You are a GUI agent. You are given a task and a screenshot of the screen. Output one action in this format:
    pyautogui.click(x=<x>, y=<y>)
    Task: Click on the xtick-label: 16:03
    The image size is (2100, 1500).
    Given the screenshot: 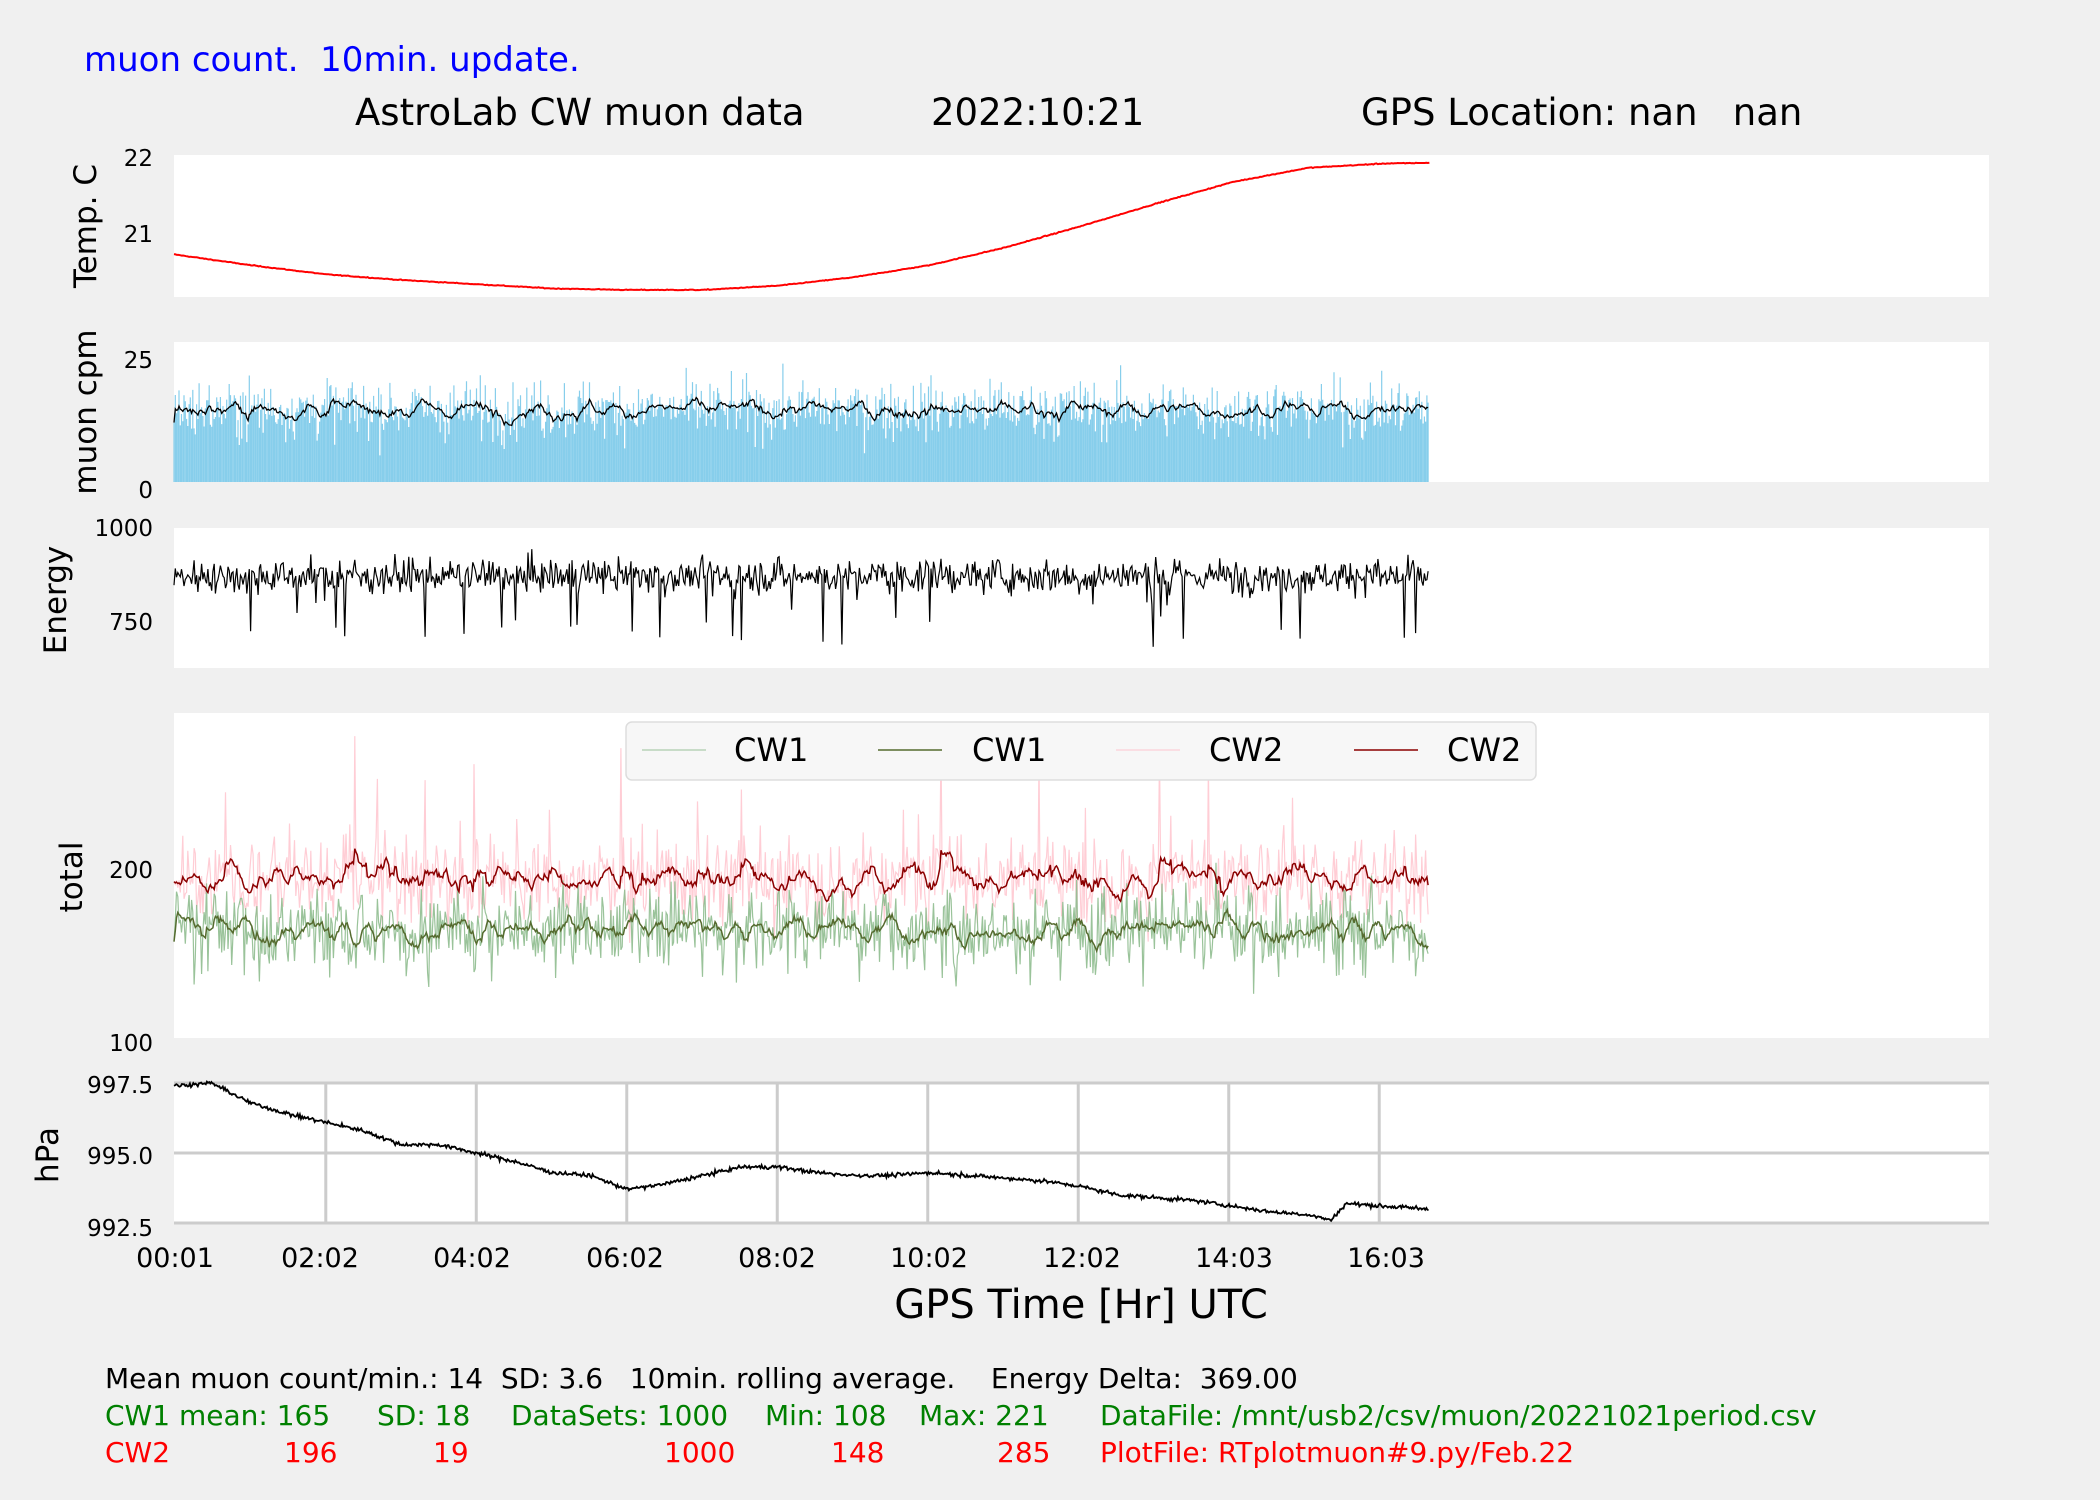 What is the action you would take?
    pyautogui.click(x=1386, y=1258)
    